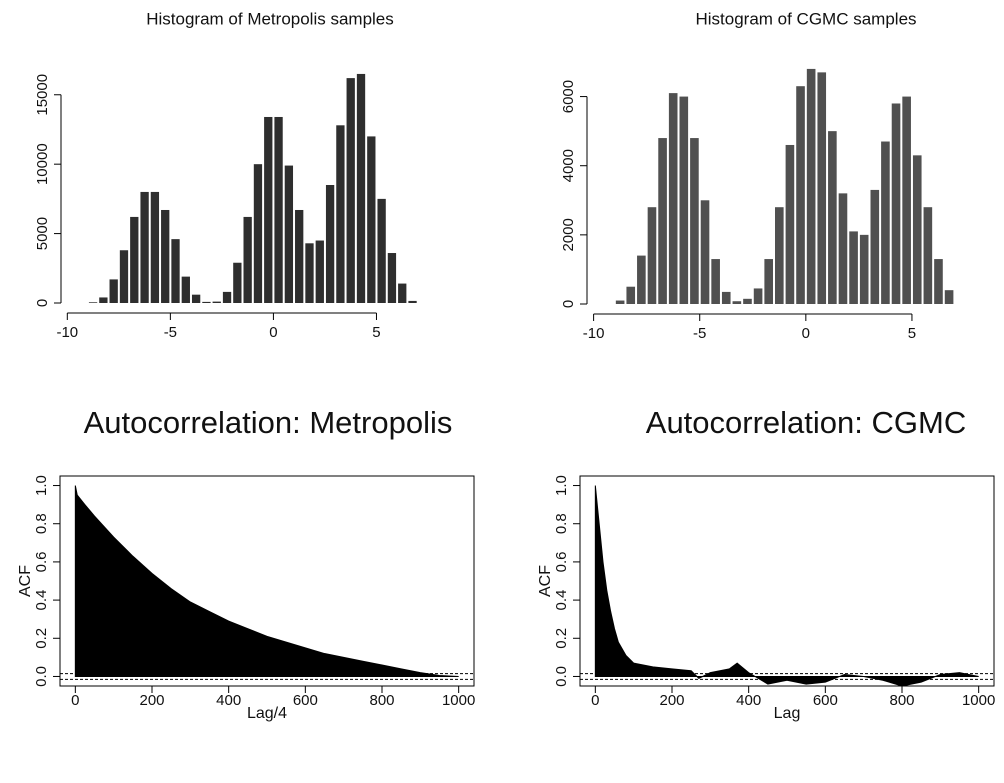 Image resolution: width=1004 pixels, height=783 pixels. What do you see at coordinates (270, 18) in the screenshot?
I see `chart-title: Histogram of Metropolis samples` at bounding box center [270, 18].